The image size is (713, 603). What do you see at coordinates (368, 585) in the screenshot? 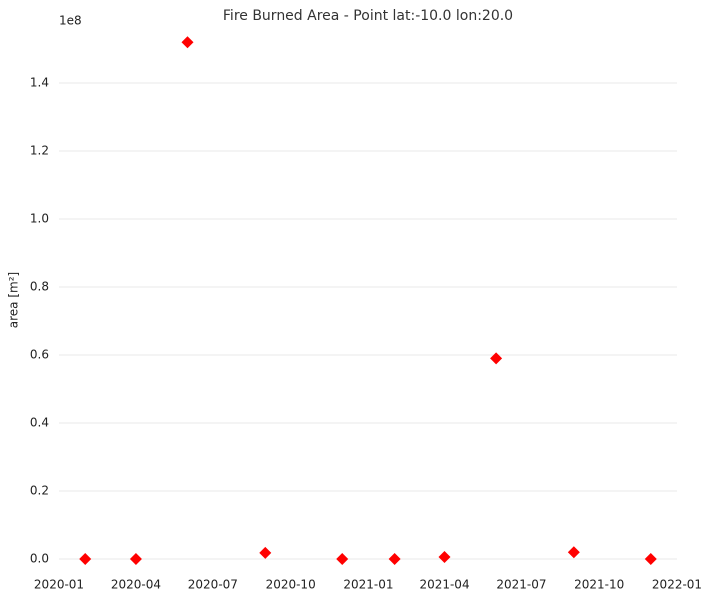
I see `x-tick-label: 2021-01` at bounding box center [368, 585].